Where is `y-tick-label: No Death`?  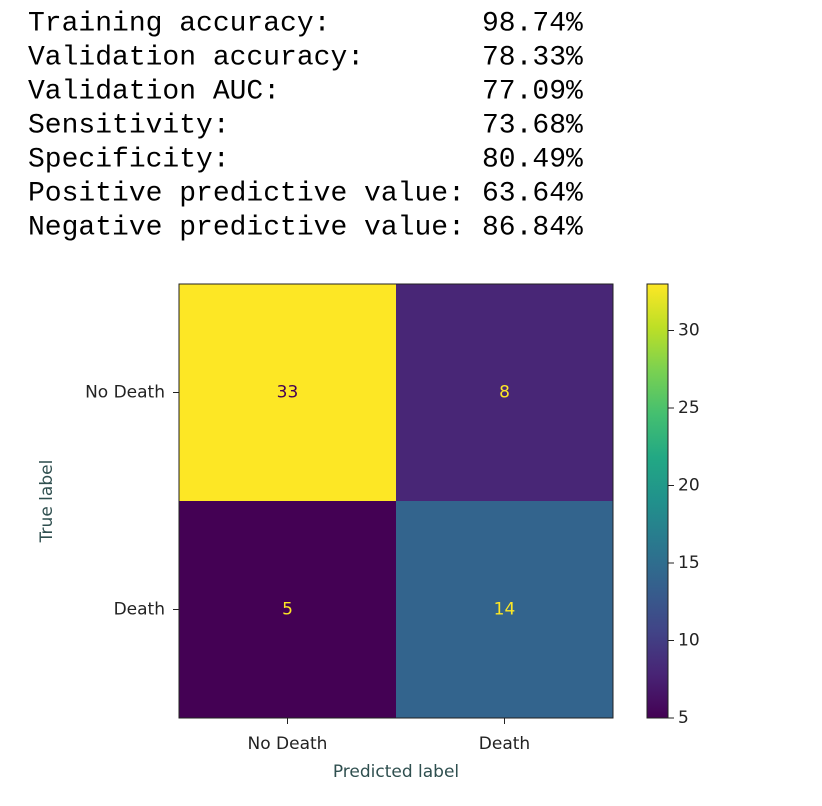 y-tick-label: No Death is located at coordinates (125, 393).